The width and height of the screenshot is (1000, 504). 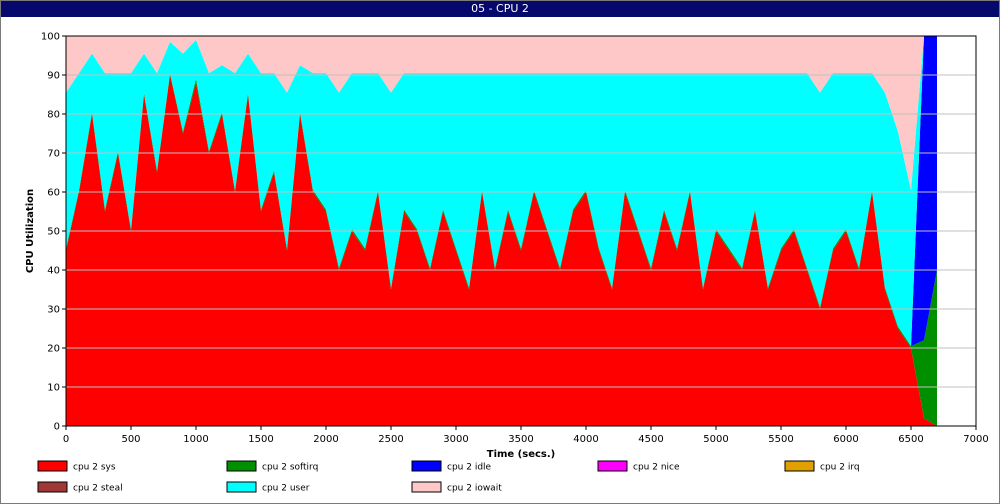 I want to click on y-tick-label: 90, so click(x=53, y=76).